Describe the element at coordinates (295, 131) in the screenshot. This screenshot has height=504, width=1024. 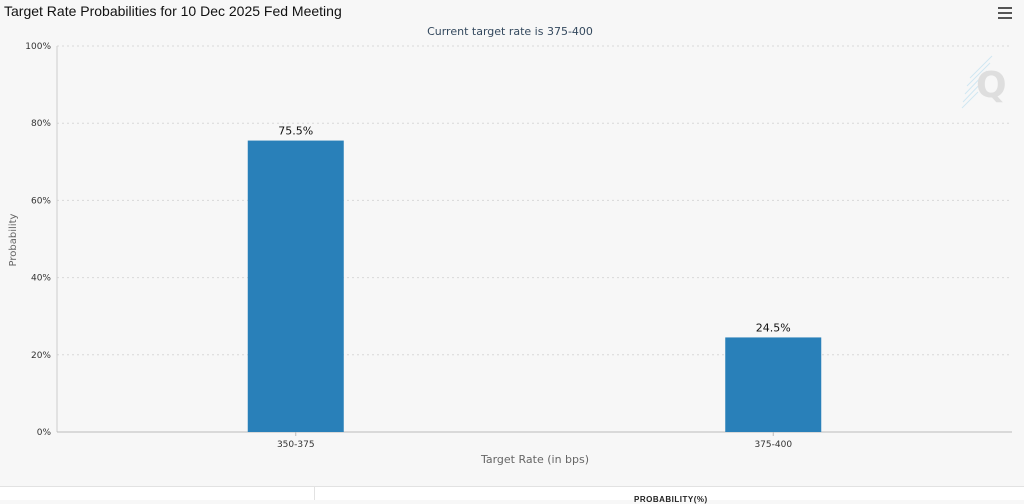
I see `data-label: 75.5%` at that location.